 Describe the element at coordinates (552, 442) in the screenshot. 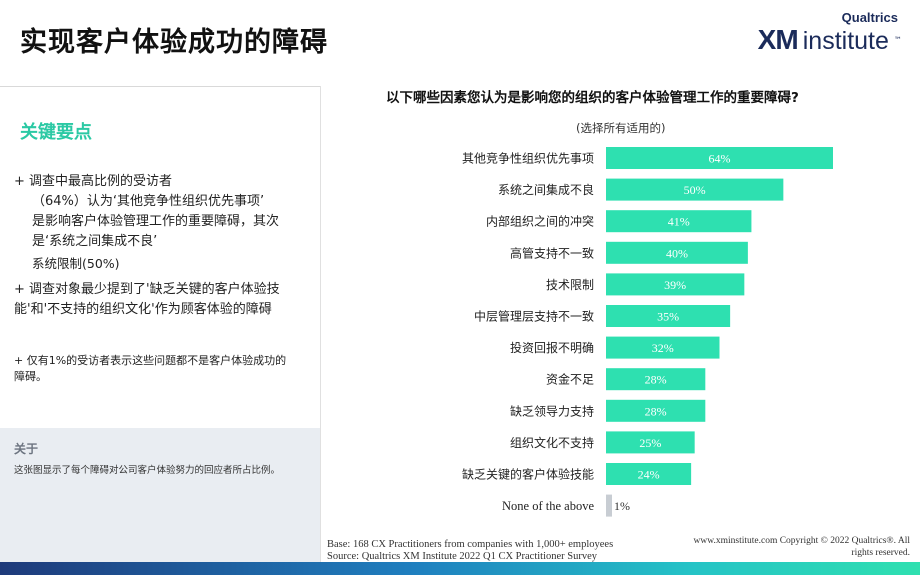

I see `category-label-9: 组织文化不支持` at that location.